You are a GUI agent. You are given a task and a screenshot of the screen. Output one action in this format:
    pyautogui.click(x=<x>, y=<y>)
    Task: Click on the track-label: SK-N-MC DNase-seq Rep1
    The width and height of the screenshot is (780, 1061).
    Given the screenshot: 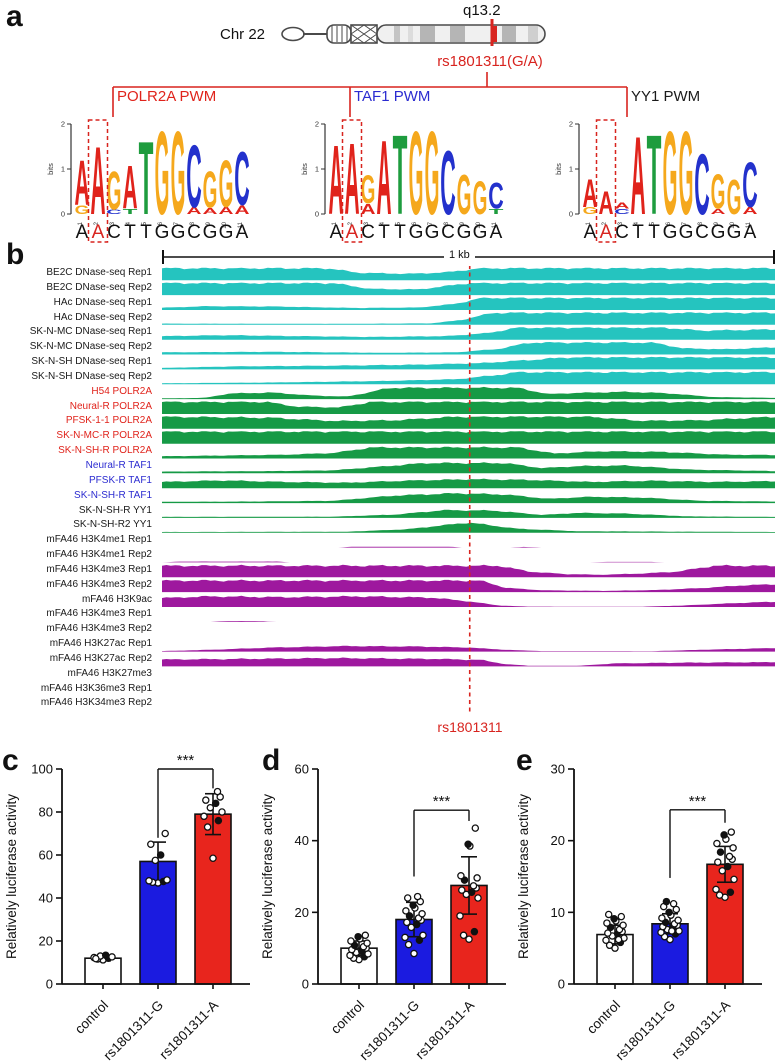 What is the action you would take?
    pyautogui.click(x=90, y=332)
    